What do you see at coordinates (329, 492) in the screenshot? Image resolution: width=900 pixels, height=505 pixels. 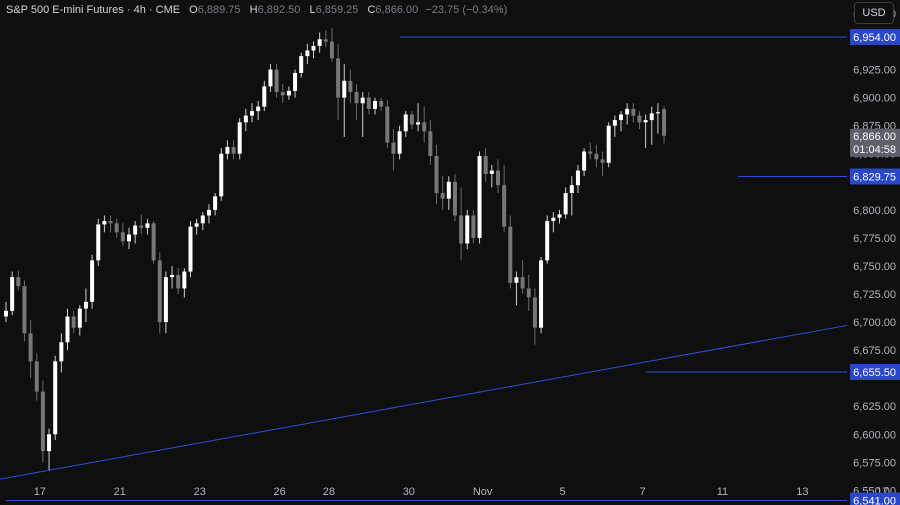 I see `x-tick-label: 28` at bounding box center [329, 492].